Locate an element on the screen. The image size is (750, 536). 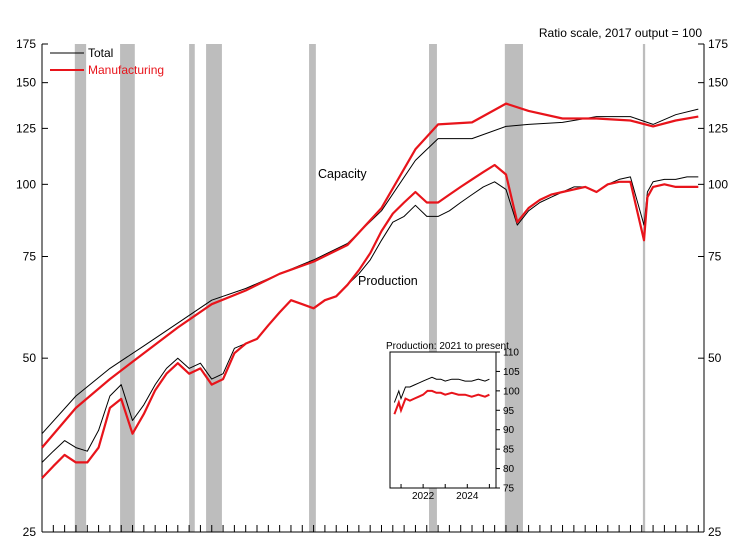
y-tick-label-right: 125 is located at coordinates (718, 128).